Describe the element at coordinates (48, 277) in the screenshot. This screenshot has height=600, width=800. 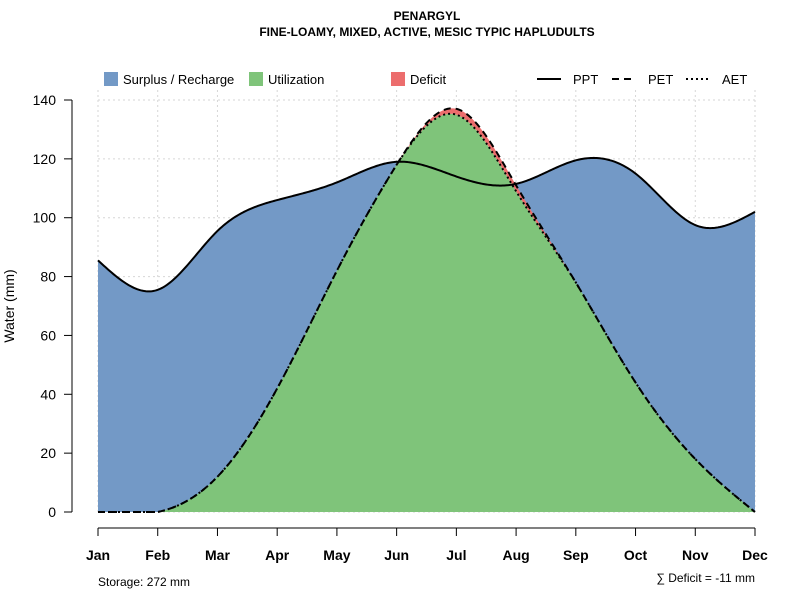
I see `y-tick-label: 80` at that location.